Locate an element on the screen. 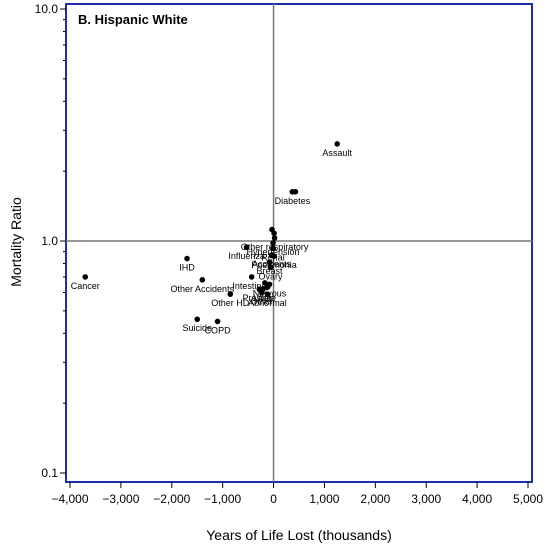 The image size is (550, 555). data-point-label: Breast is located at coordinates (269, 271).